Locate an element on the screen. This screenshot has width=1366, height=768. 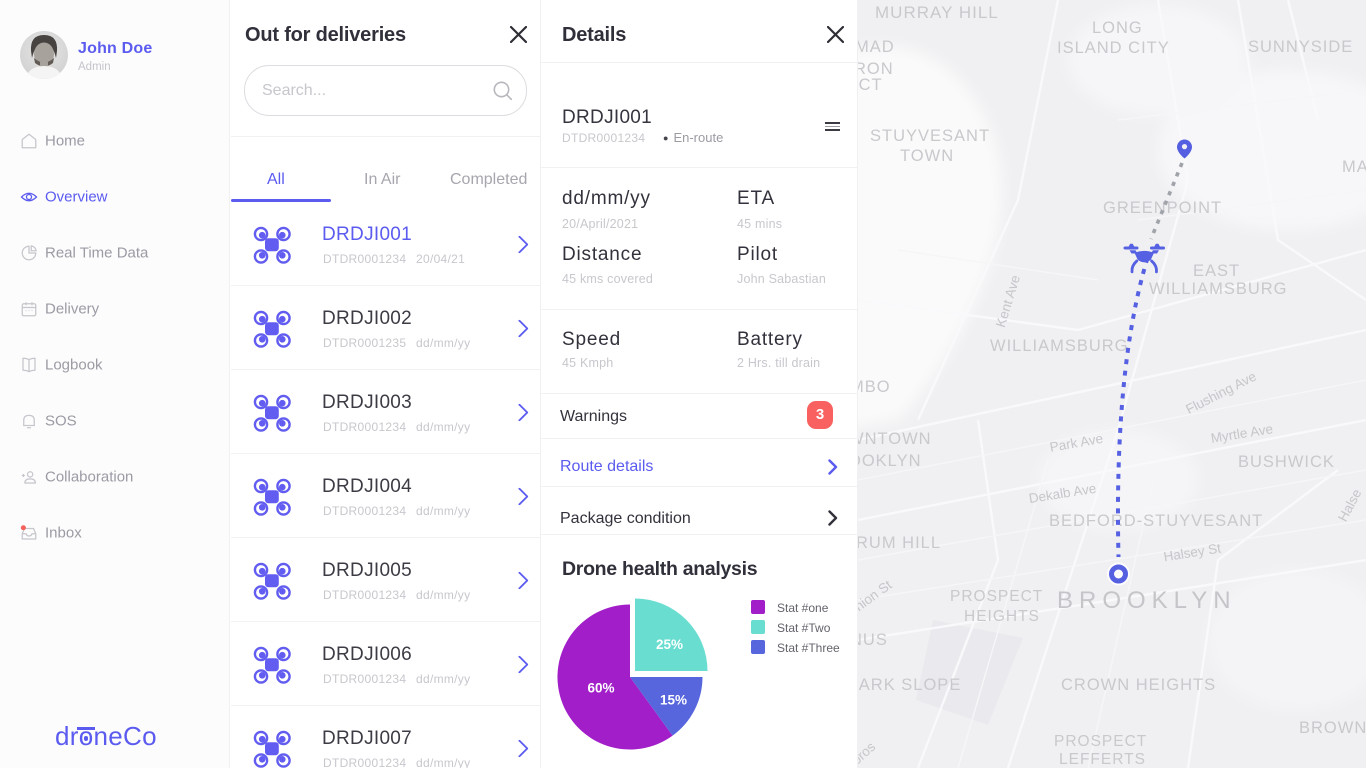
svg-text: EAST is located at coordinates (1216, 271).